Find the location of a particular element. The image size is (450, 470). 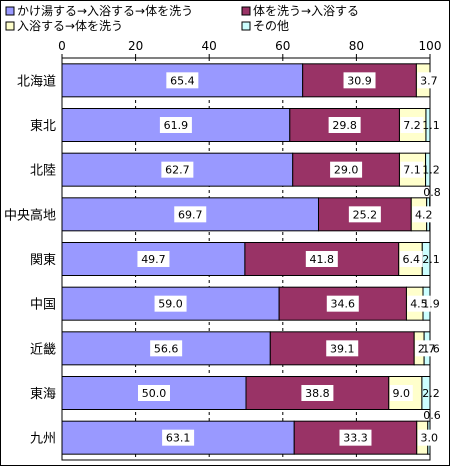

legend-label: その他 is located at coordinates (271, 26).